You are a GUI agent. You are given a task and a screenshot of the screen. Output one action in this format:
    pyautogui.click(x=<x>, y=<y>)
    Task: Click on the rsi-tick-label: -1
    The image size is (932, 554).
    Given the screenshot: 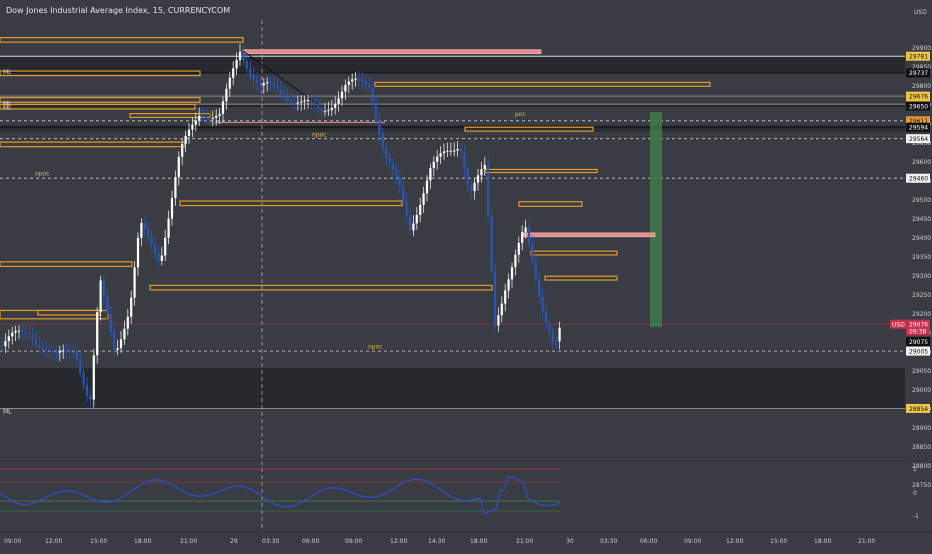 What is the action you would take?
    pyautogui.click(x=916, y=516)
    